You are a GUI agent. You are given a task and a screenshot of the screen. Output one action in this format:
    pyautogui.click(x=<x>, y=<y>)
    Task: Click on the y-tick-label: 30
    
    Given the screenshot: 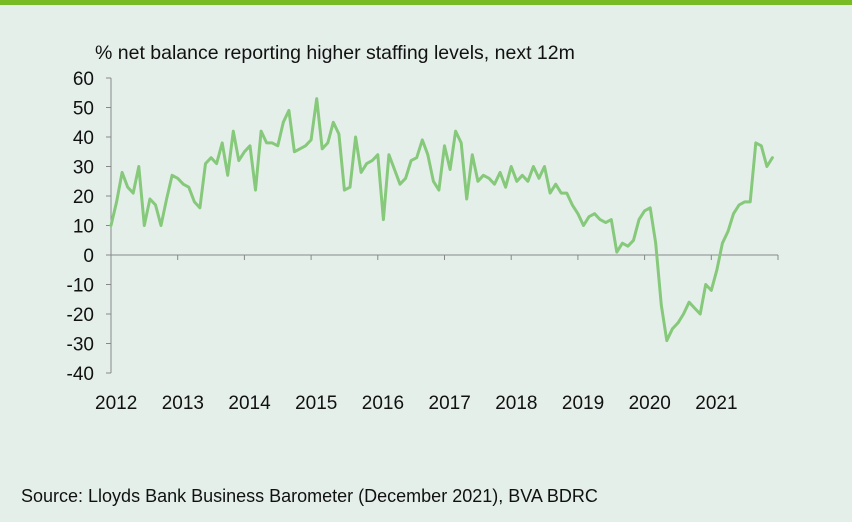 What is the action you would take?
    pyautogui.click(x=83, y=168)
    